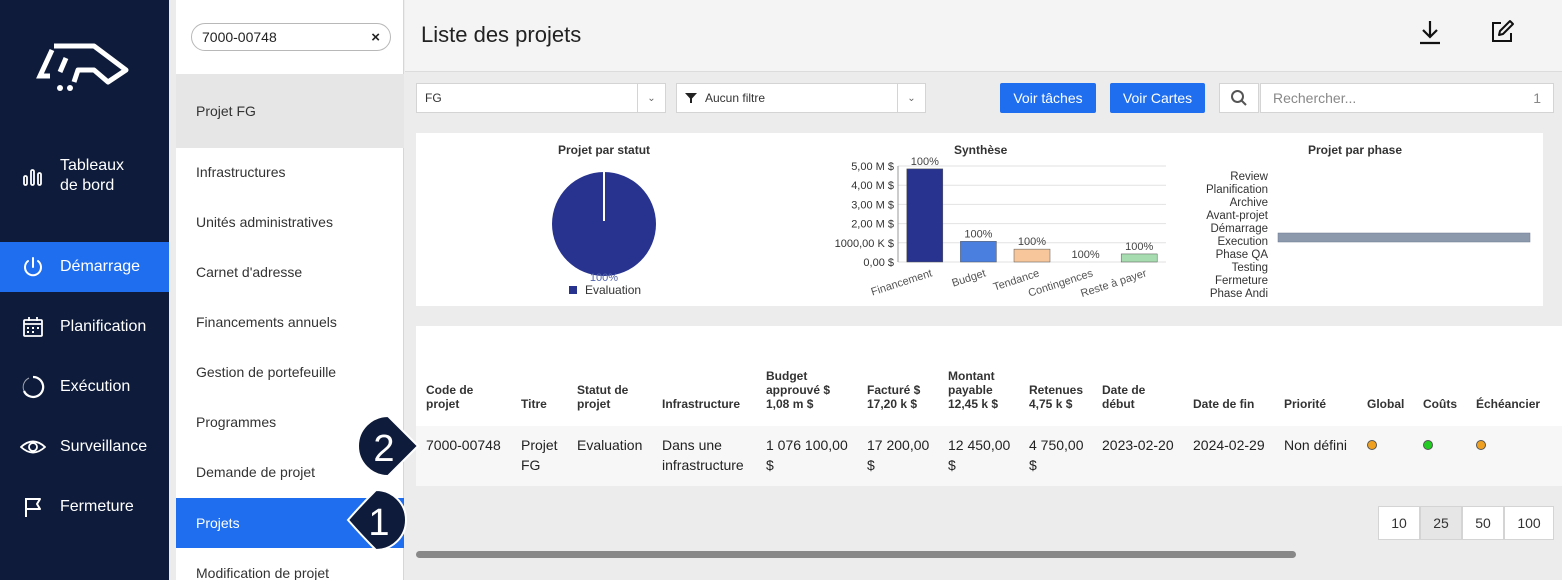 The image size is (1562, 580). I want to click on col-header-facture: Facturé $17,20 k $, so click(894, 397).